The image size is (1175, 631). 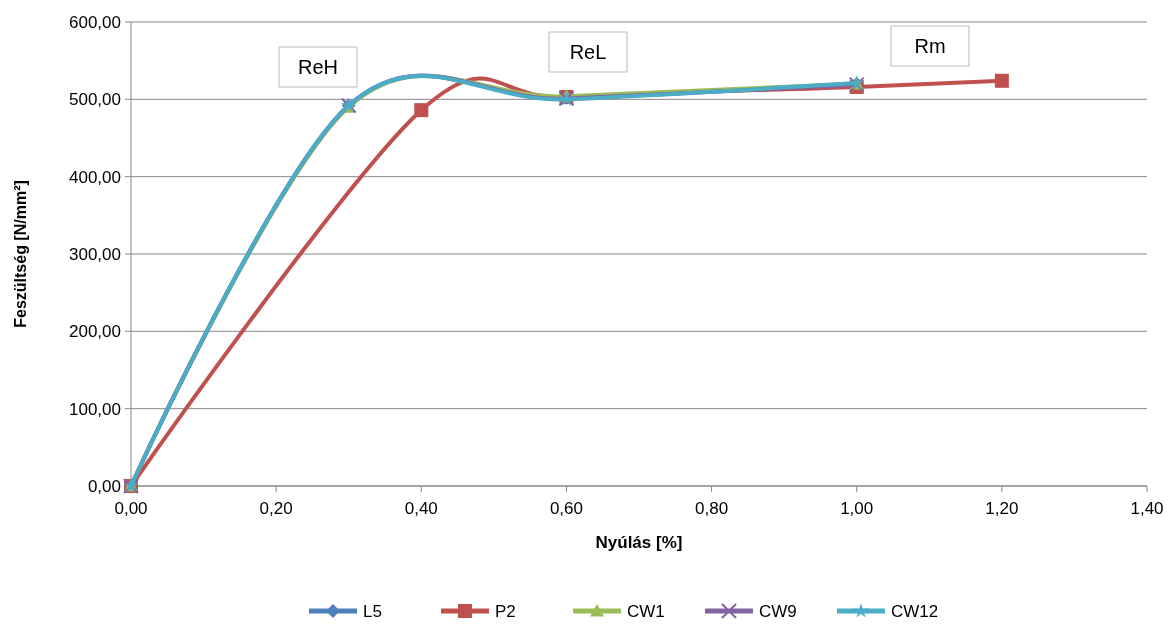 What do you see at coordinates (95, 332) in the screenshot?
I see `y-tick-label: 200,00` at bounding box center [95, 332].